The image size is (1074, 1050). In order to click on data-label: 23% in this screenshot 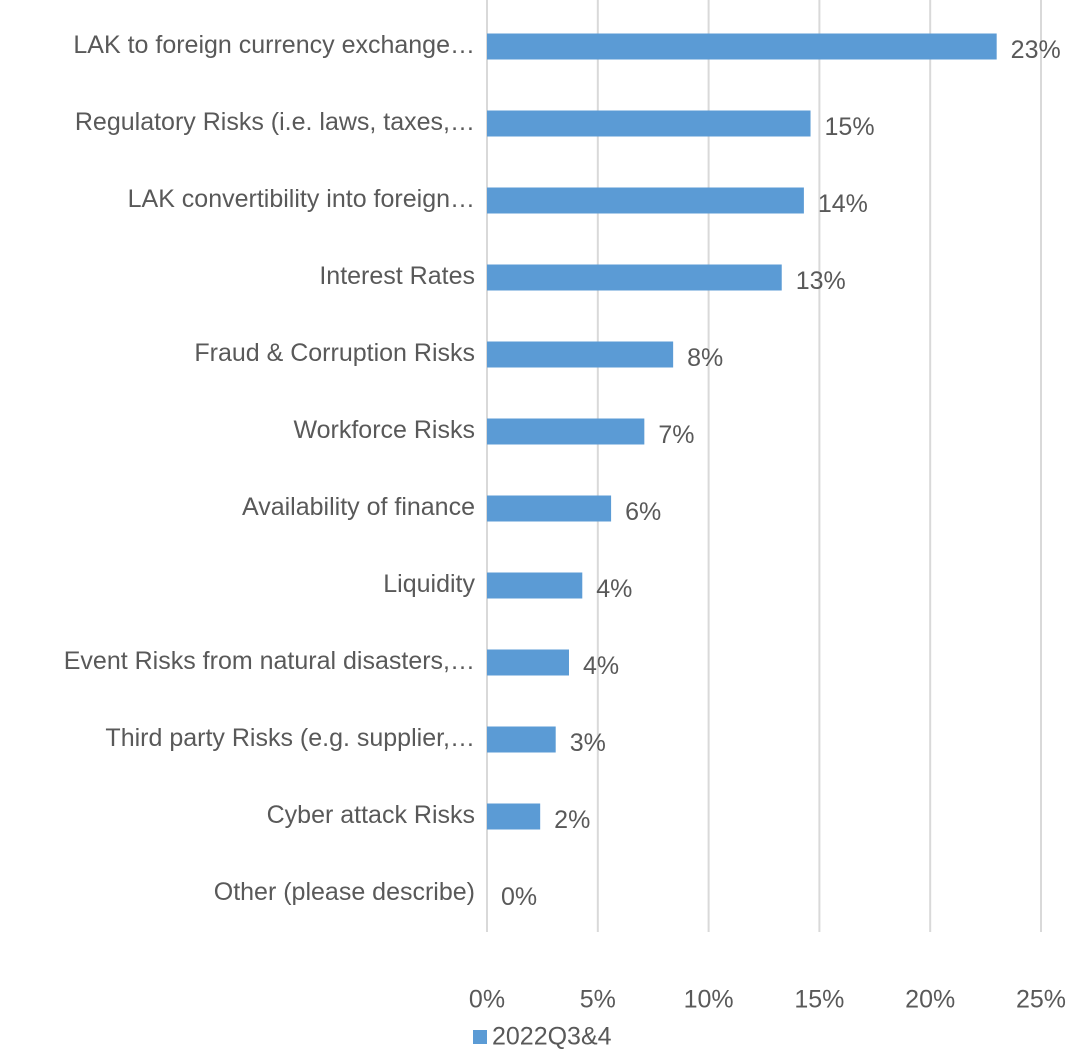, I will do `click(1036, 50)`.